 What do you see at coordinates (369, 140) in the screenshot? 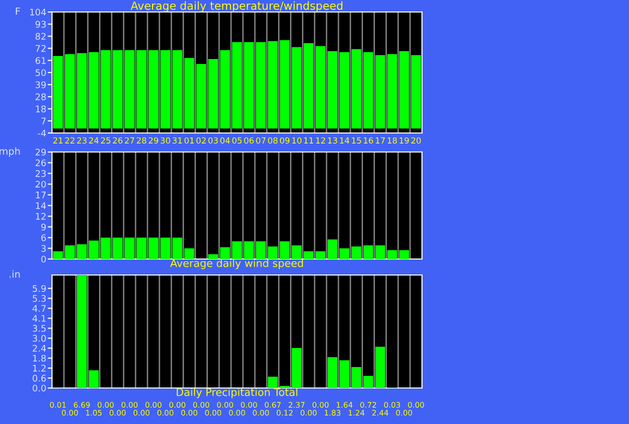
I see `x-tick-label: 16` at bounding box center [369, 140].